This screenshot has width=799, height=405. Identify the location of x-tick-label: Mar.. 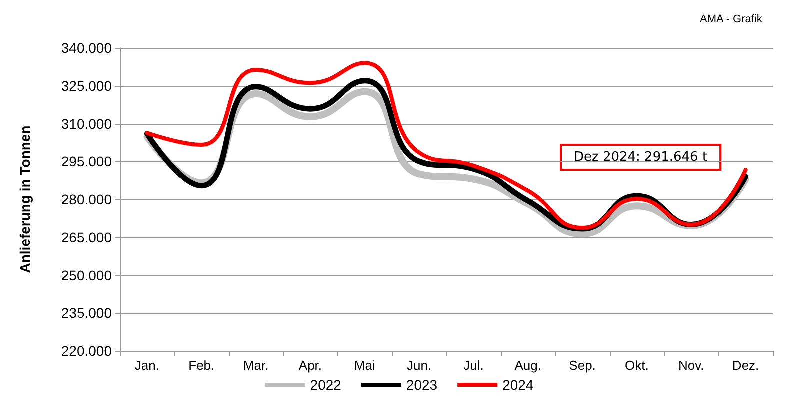
(256, 365).